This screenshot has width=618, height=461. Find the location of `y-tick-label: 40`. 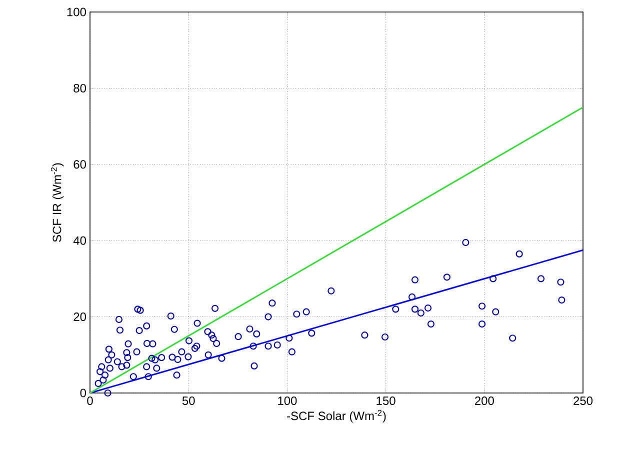

y-tick-label: 40 is located at coordinates (79, 240).